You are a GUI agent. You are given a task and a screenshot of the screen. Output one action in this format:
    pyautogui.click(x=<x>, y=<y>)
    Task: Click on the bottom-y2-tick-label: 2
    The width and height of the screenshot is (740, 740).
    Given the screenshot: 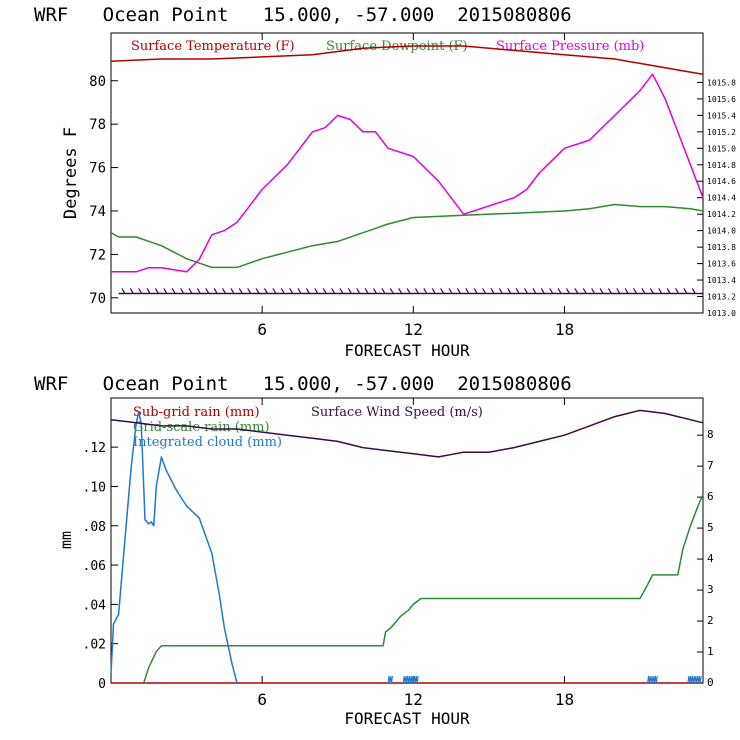 What is the action you would take?
    pyautogui.click(x=710, y=620)
    